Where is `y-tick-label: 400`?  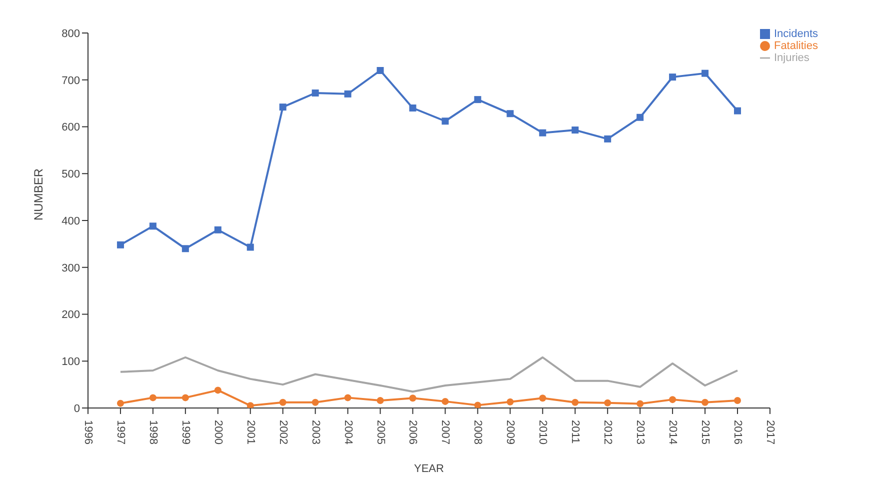 y-tick-label: 400 is located at coordinates (71, 221).